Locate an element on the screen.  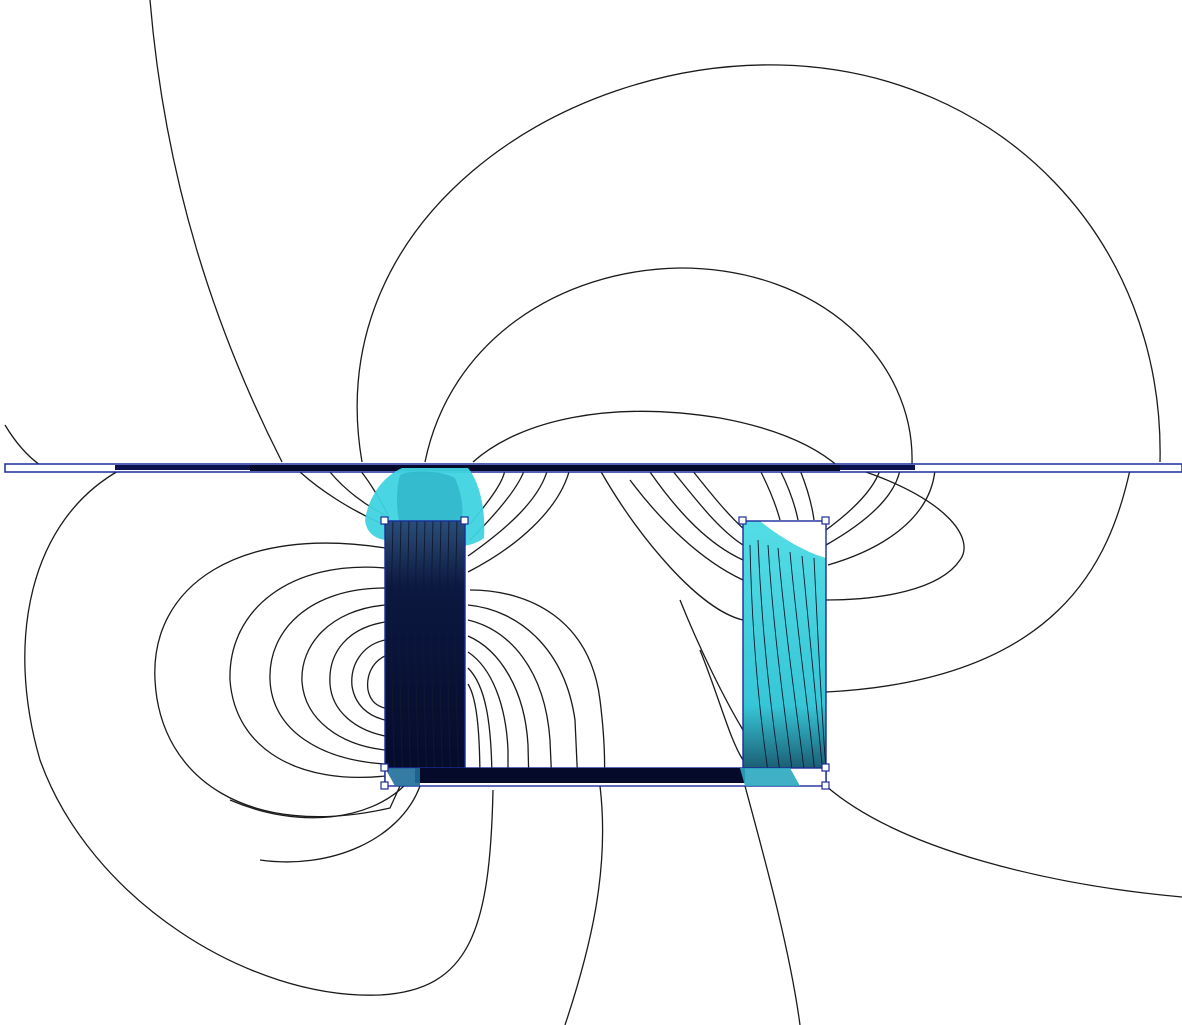
field-lines-gap is located at coordinates (606, 627).